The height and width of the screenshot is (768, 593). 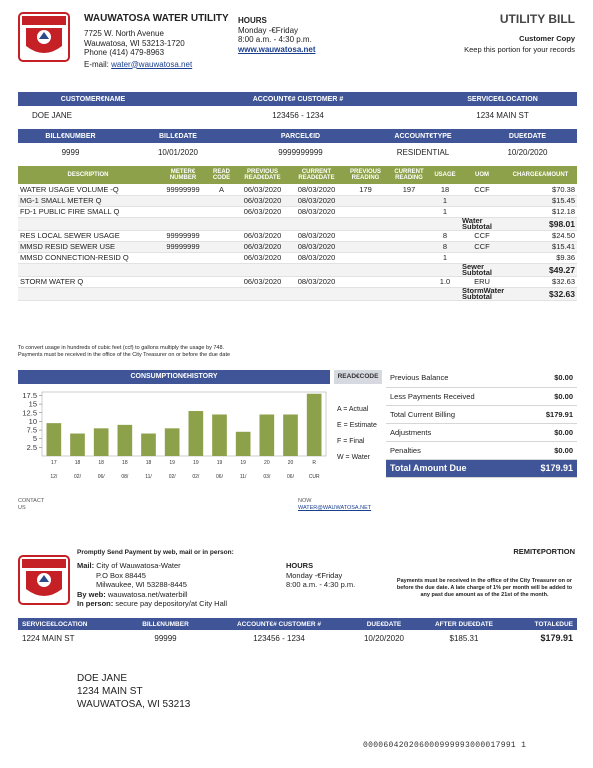 What do you see at coordinates (32, 447) in the screenshot?
I see `y-tick-label: 2.5` at bounding box center [32, 447].